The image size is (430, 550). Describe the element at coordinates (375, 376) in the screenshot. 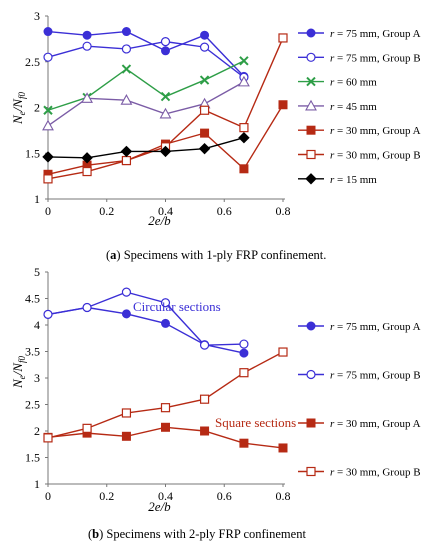

I see `legend-label: r = 75 mm, Group B` at that location.